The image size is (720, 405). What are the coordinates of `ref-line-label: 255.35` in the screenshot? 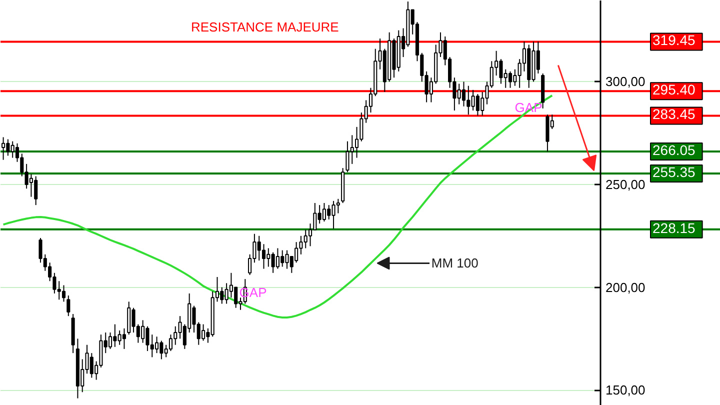 It's located at (674, 172).